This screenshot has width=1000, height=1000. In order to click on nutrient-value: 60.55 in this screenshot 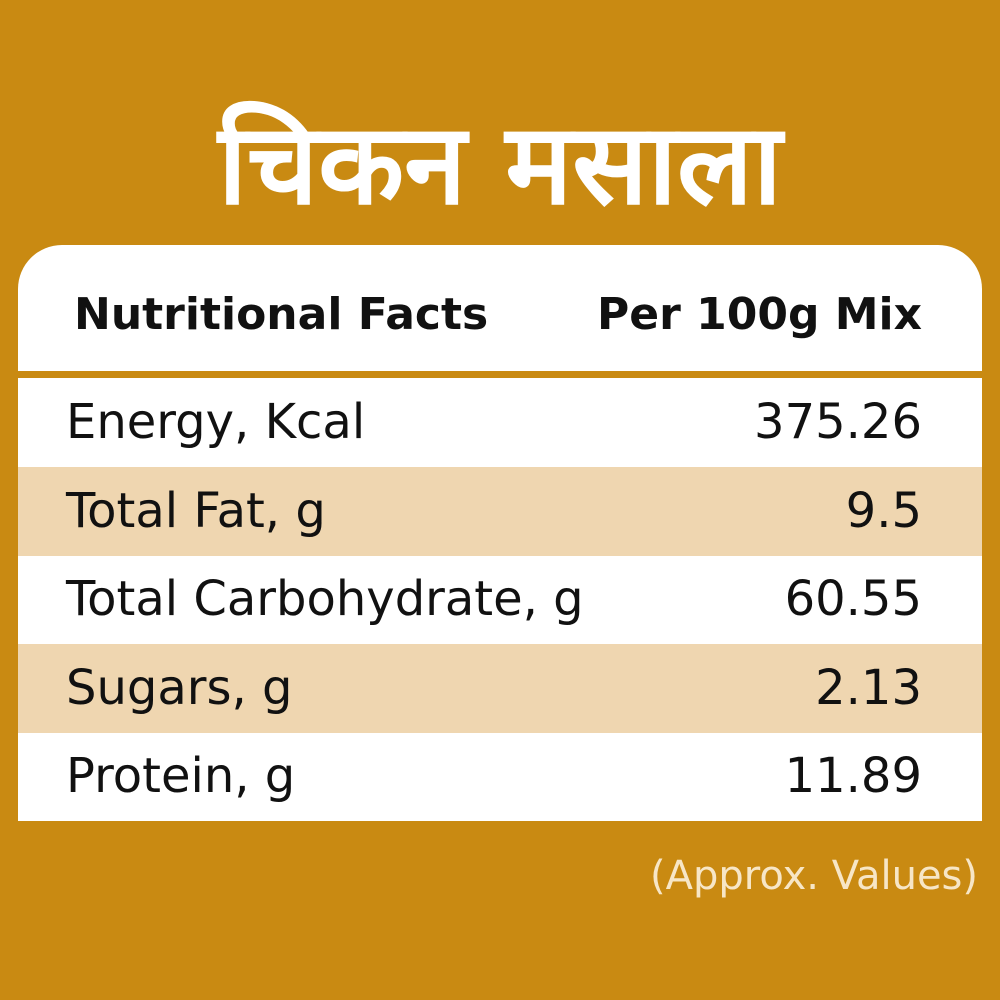, I will do `click(853, 599)`.